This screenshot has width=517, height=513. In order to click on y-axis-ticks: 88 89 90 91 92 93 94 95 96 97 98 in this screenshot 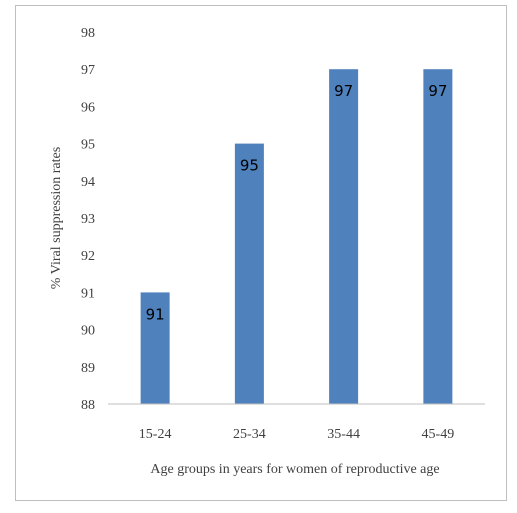, I will do `click(88, 219)`.